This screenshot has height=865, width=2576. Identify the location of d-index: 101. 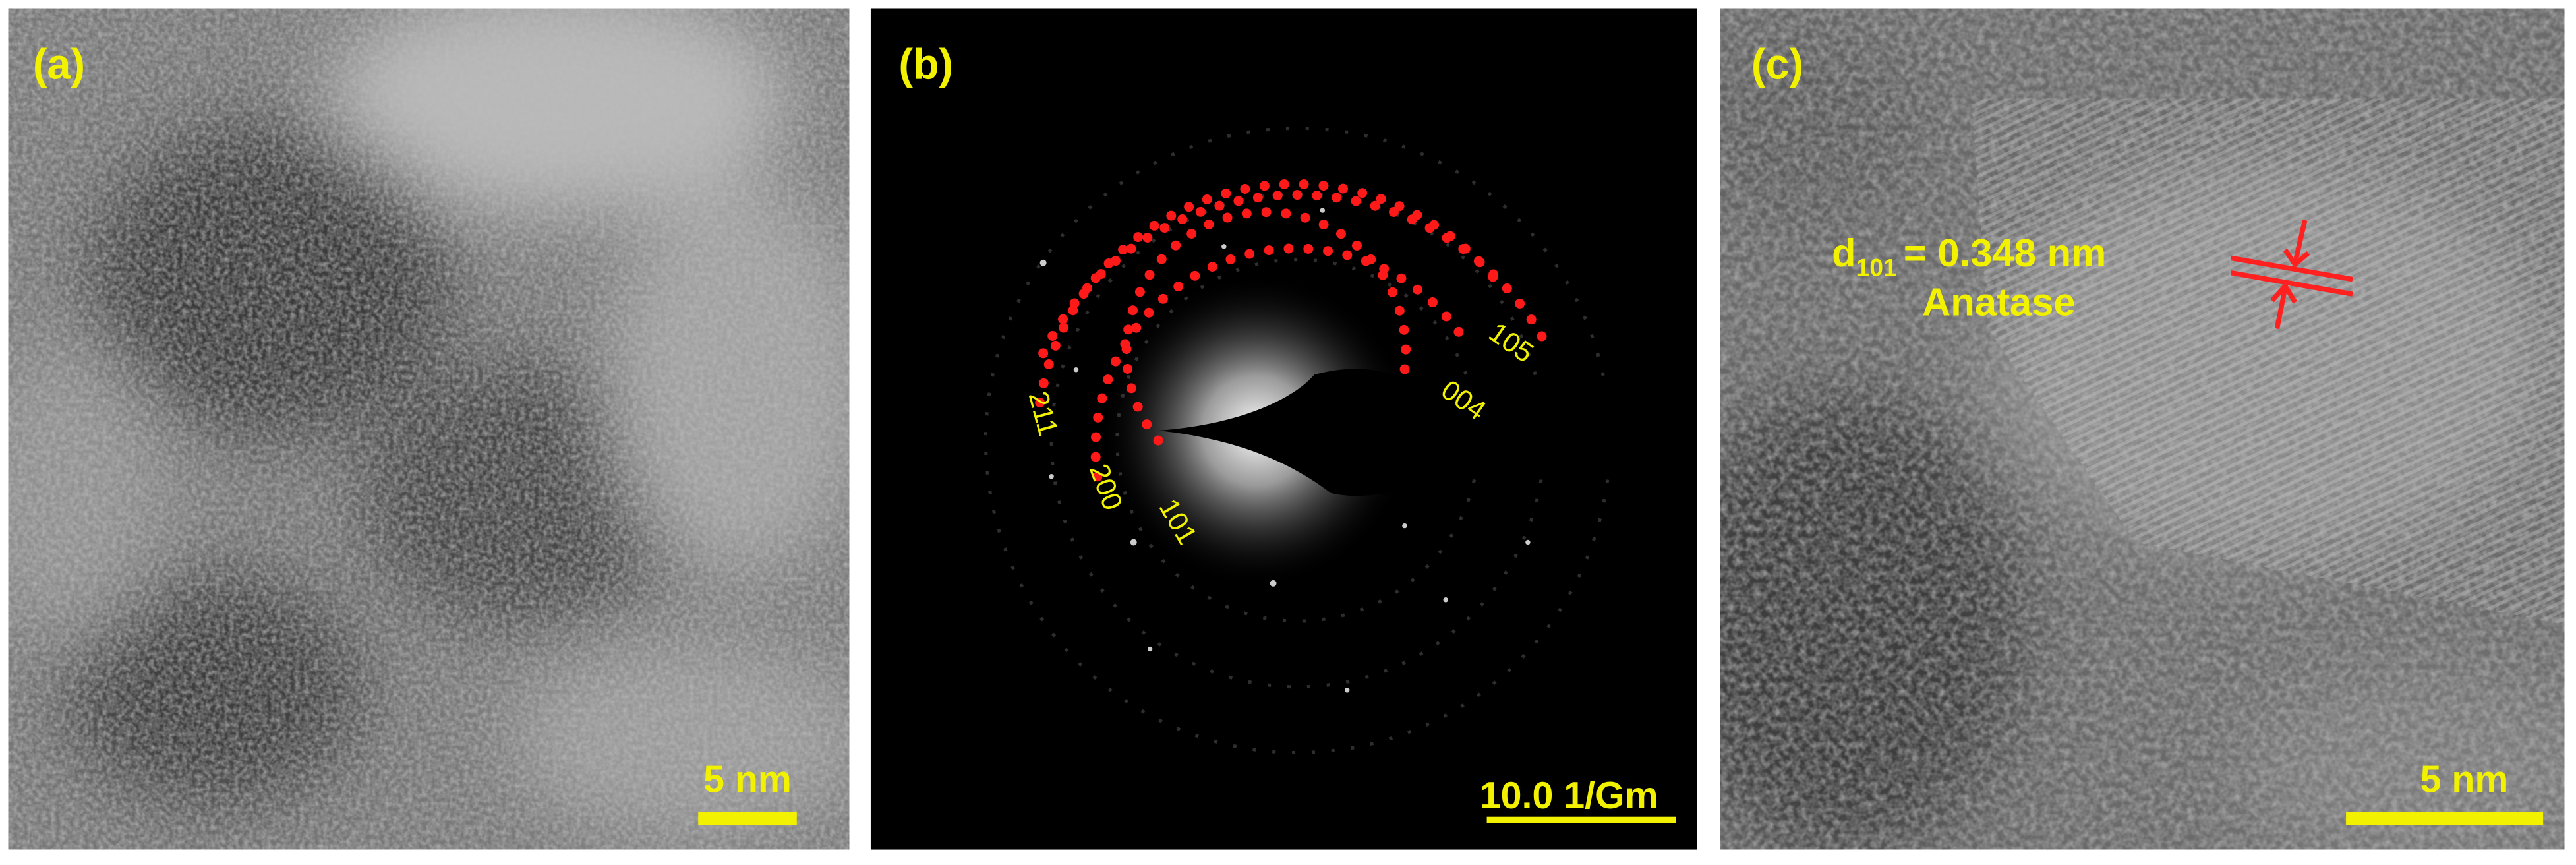
(1876, 268).